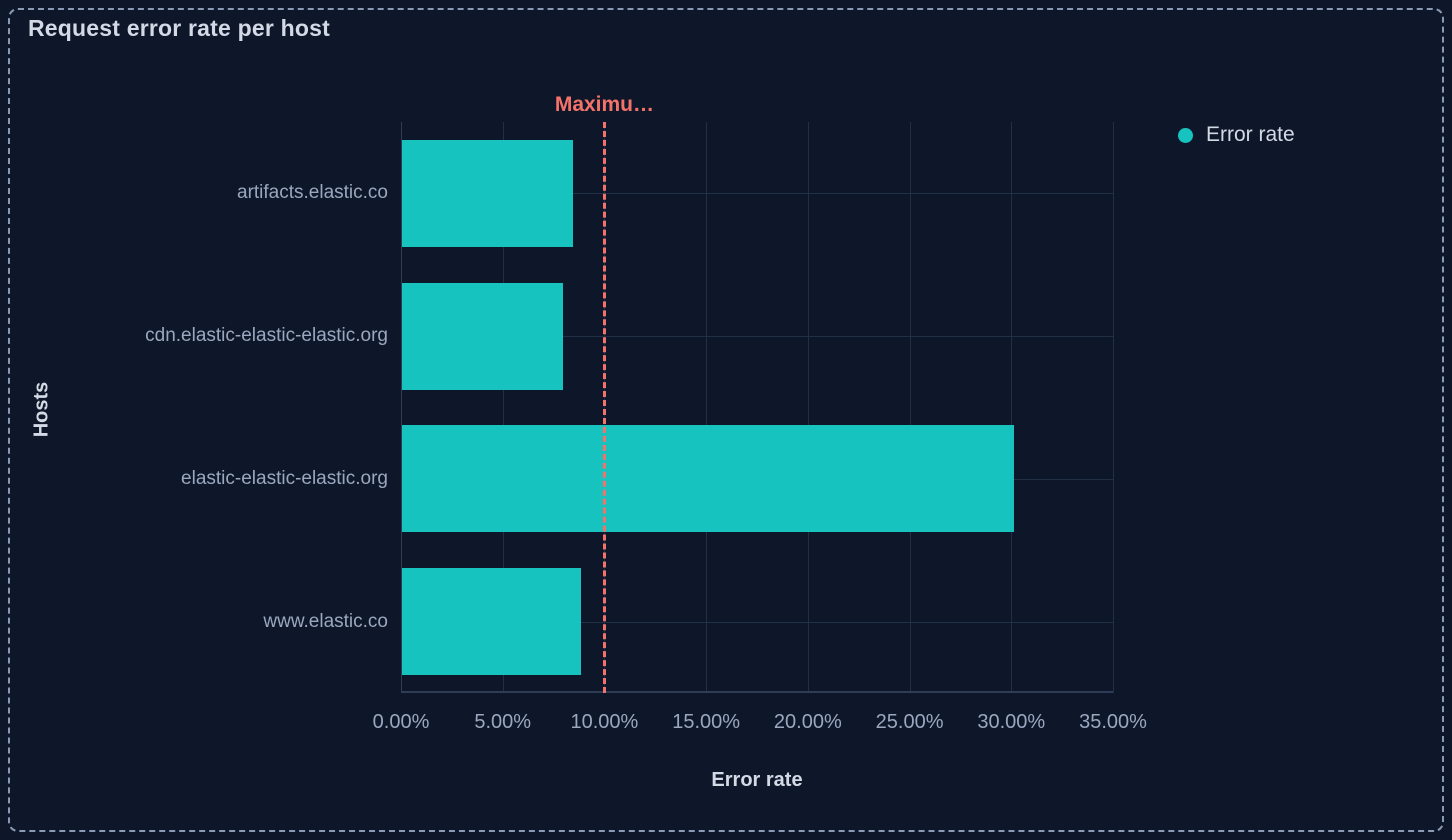 This screenshot has width=1452, height=840. I want to click on x-axis-tick-label: 20.00%, so click(807, 722).